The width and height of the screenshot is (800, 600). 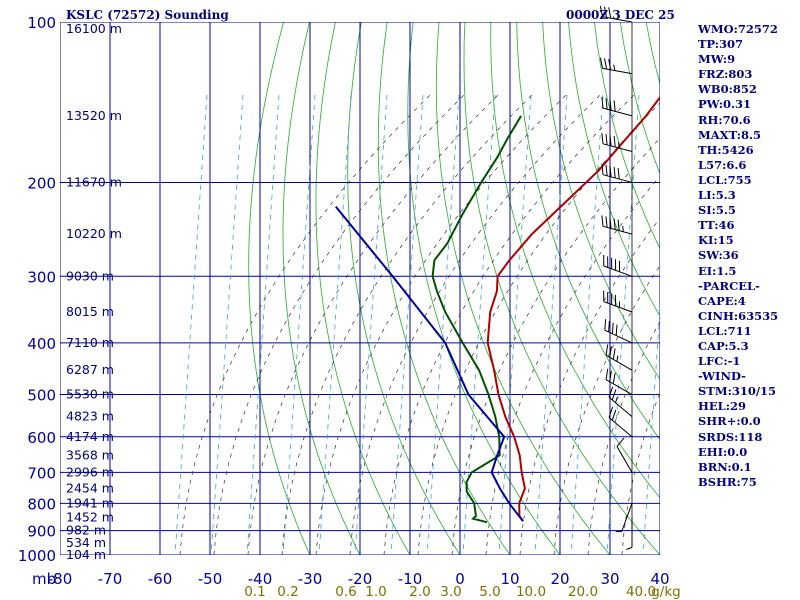 What do you see at coordinates (716, 225) in the screenshot?
I see `index-item: TT:46` at bounding box center [716, 225].